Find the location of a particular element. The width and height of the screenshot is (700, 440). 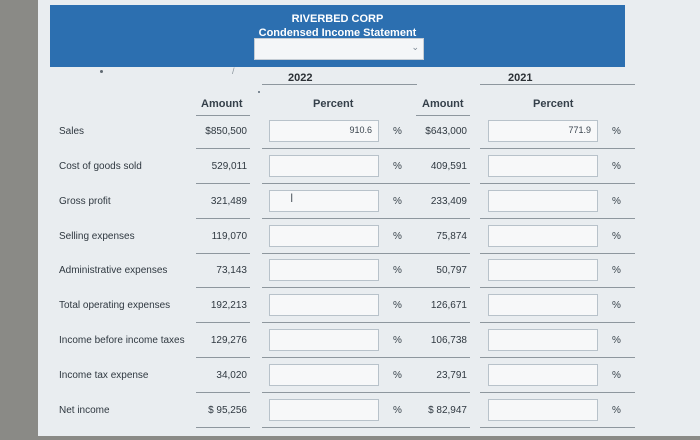

amount-2021: 50,797 is located at coordinates (451, 270).